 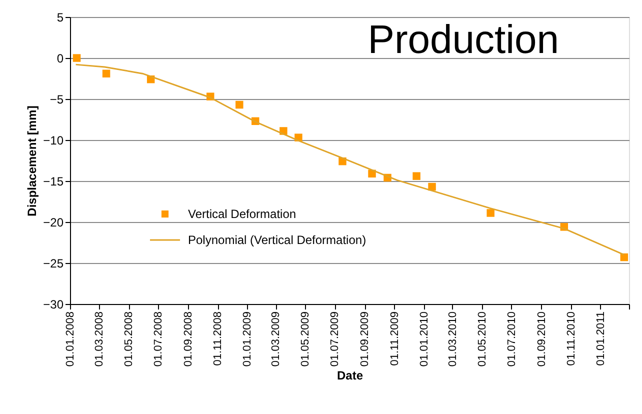 What do you see at coordinates (53, 263) in the screenshot?
I see `y-tick-label: −25` at bounding box center [53, 263].